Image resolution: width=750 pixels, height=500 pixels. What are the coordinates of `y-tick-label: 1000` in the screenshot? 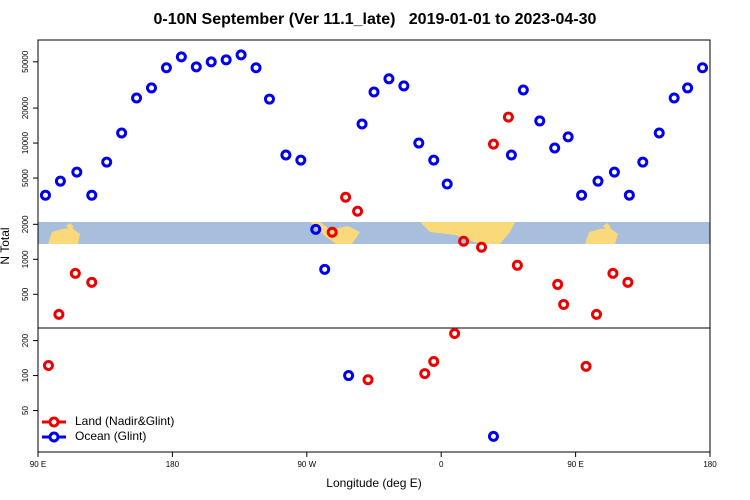 It's located at (25, 259).